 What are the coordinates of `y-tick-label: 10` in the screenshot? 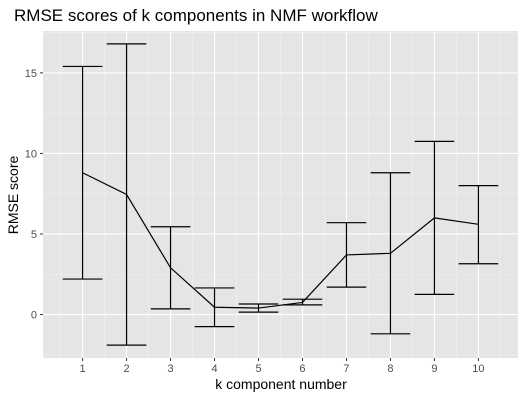 It's located at (31, 154).